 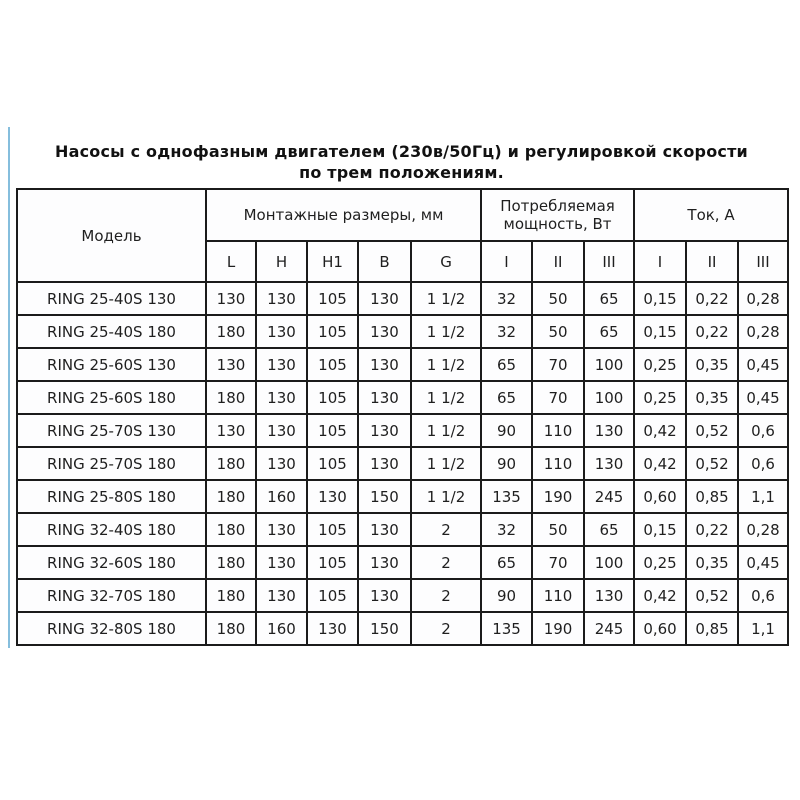 I want to click on model-cell: RING 25-40S 130, so click(x=111, y=298).